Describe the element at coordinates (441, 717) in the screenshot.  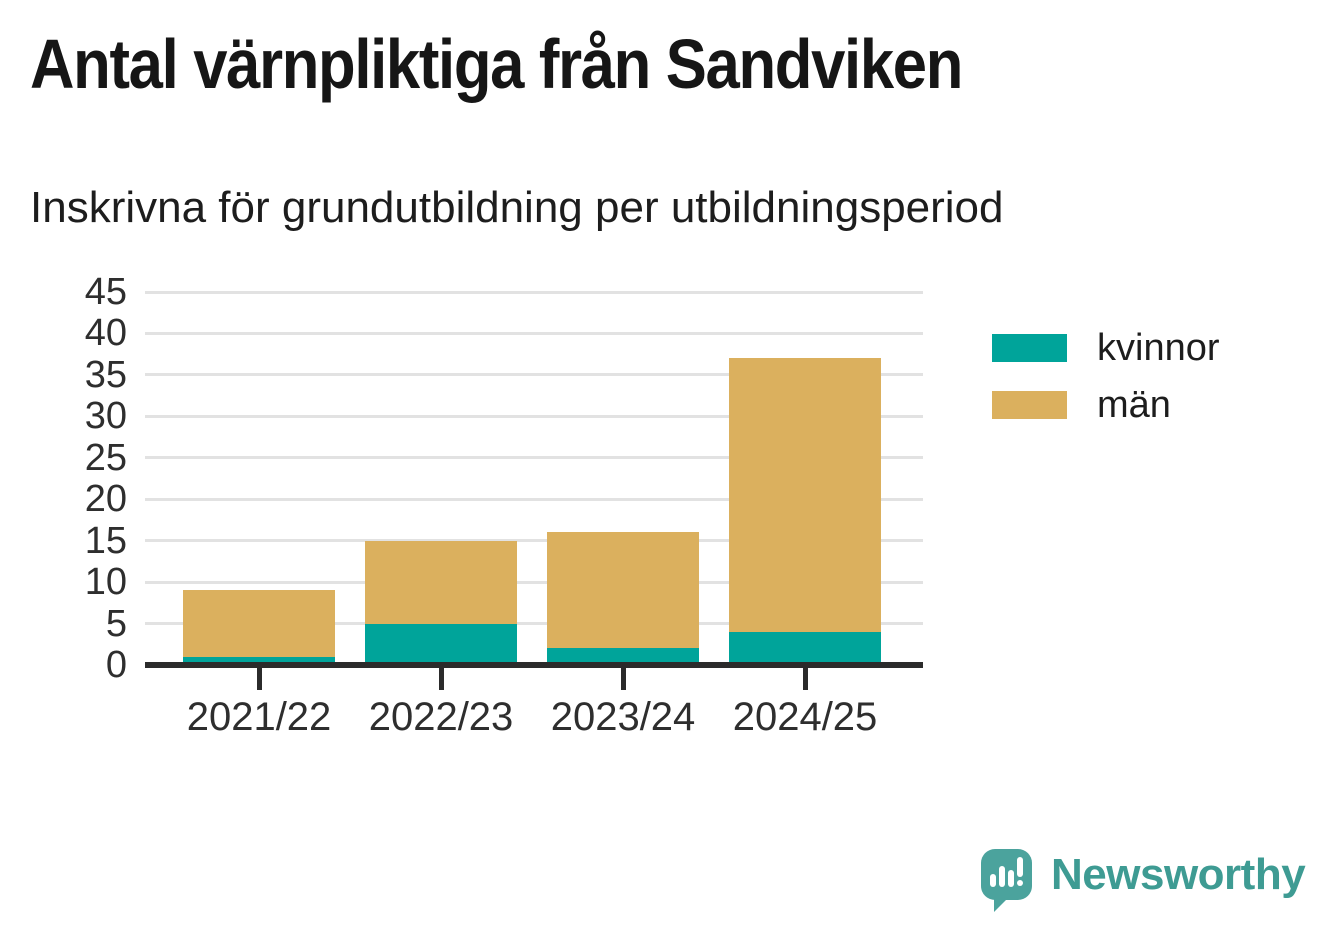
I see `x-axis-label: 2022/23` at that location.